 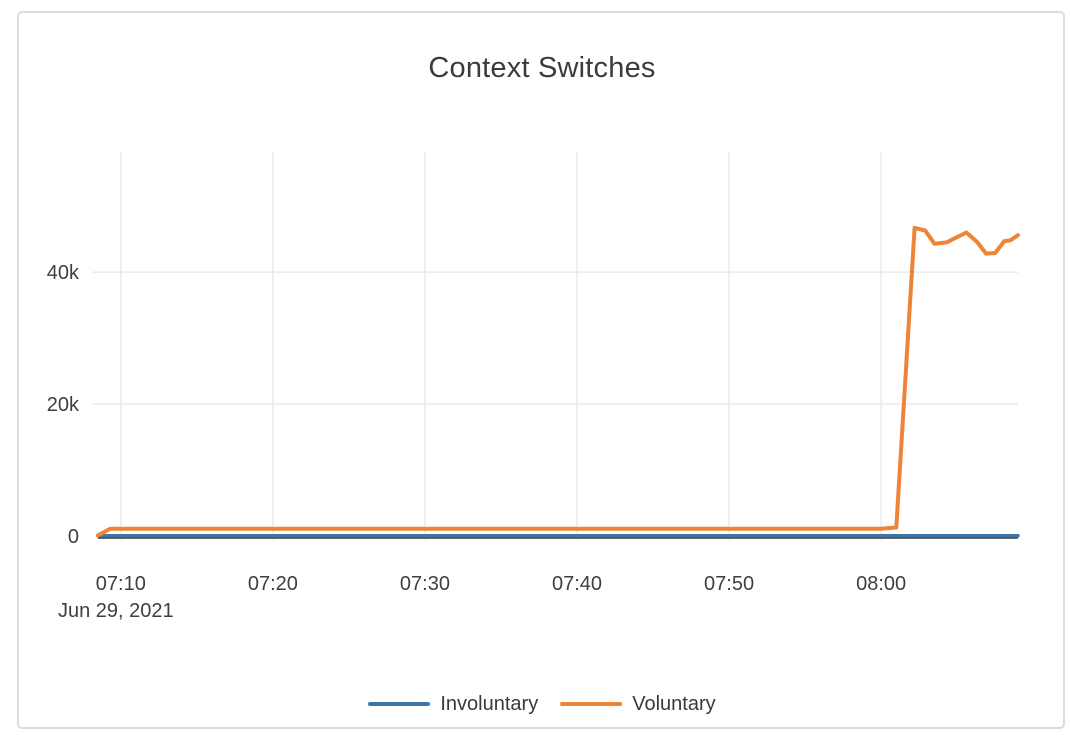 I want to click on x-tick-label: 08:00, so click(x=881, y=584).